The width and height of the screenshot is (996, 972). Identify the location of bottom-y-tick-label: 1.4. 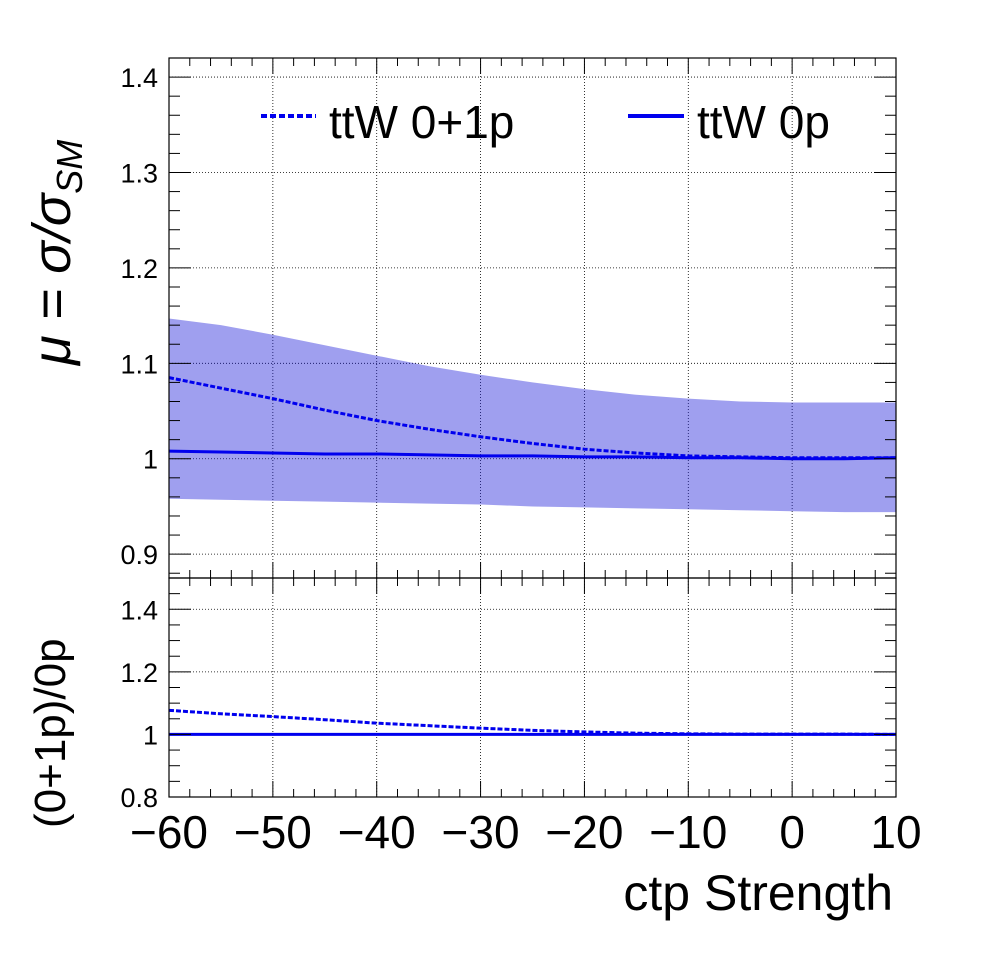
(139, 610).